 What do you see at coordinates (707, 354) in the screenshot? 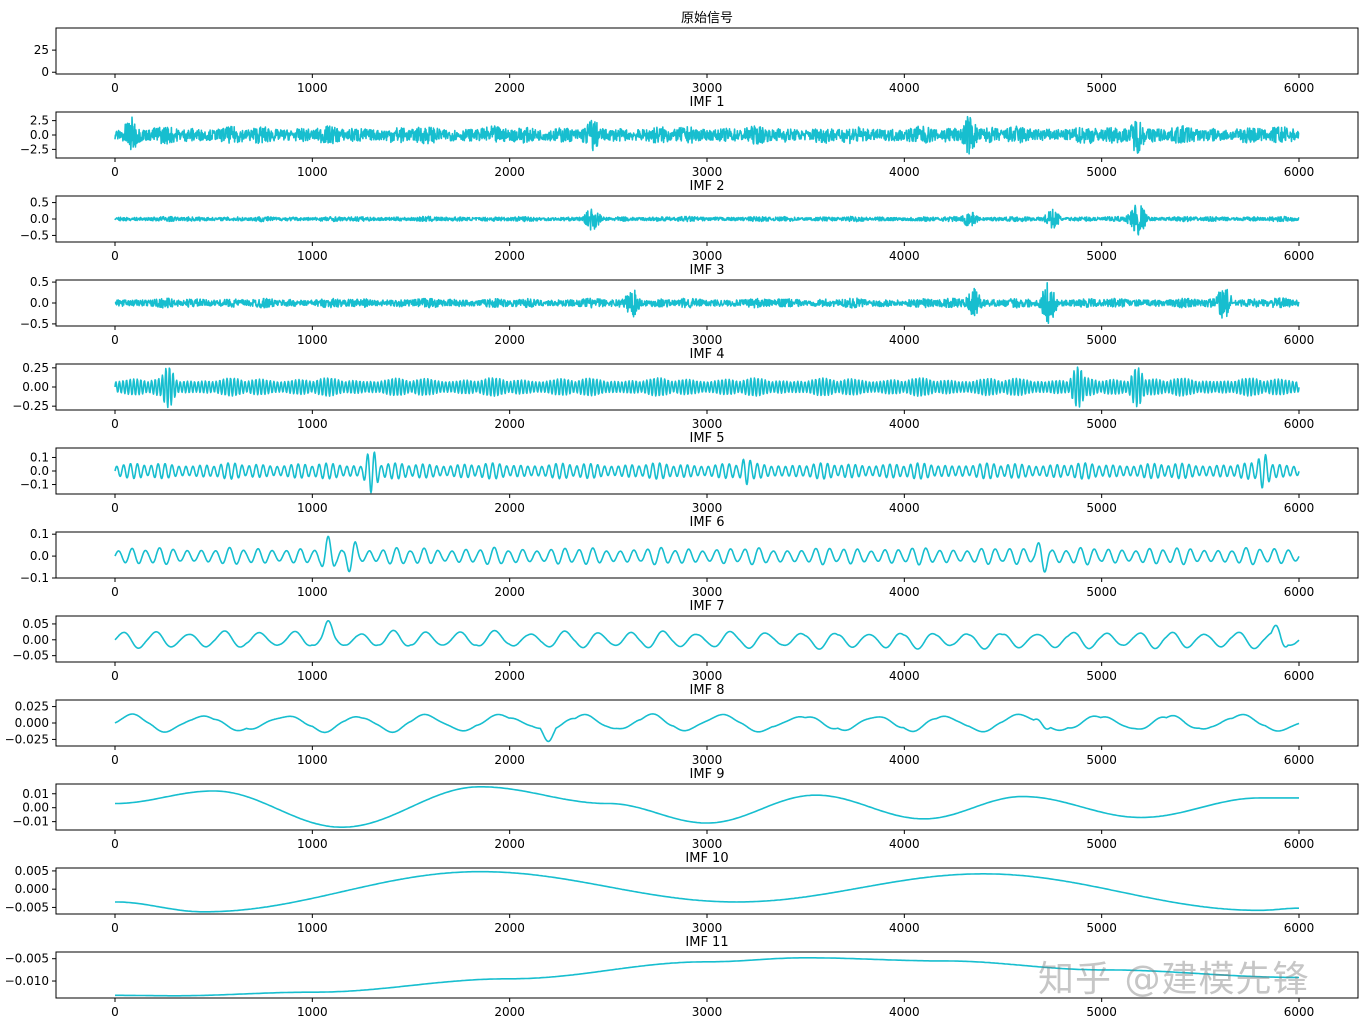
I see `subplot-title: IMF 4` at bounding box center [707, 354].